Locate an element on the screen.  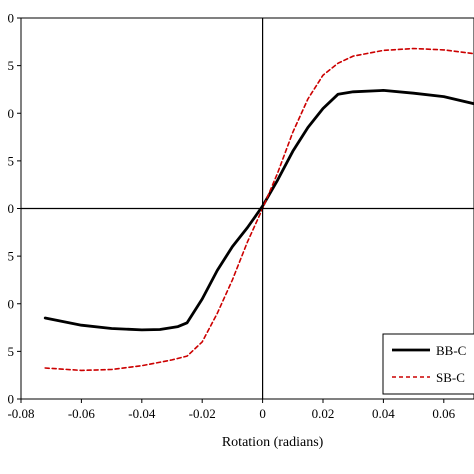
x-tick-label: -0.06 is located at coordinates (82, 413).